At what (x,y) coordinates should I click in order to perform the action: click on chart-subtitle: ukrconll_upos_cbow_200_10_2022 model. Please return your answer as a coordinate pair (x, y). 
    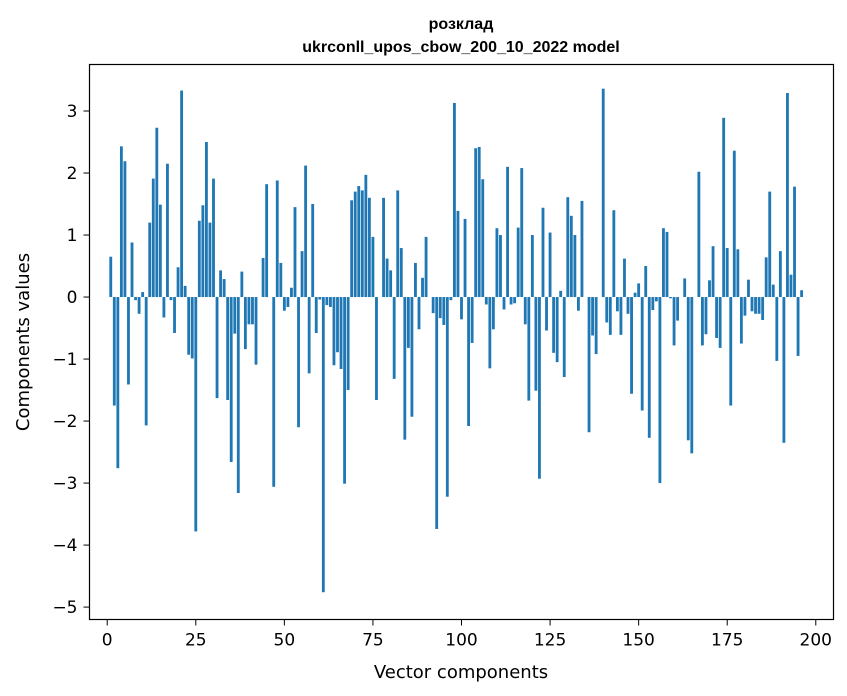
    Looking at the image, I should click on (460, 47).